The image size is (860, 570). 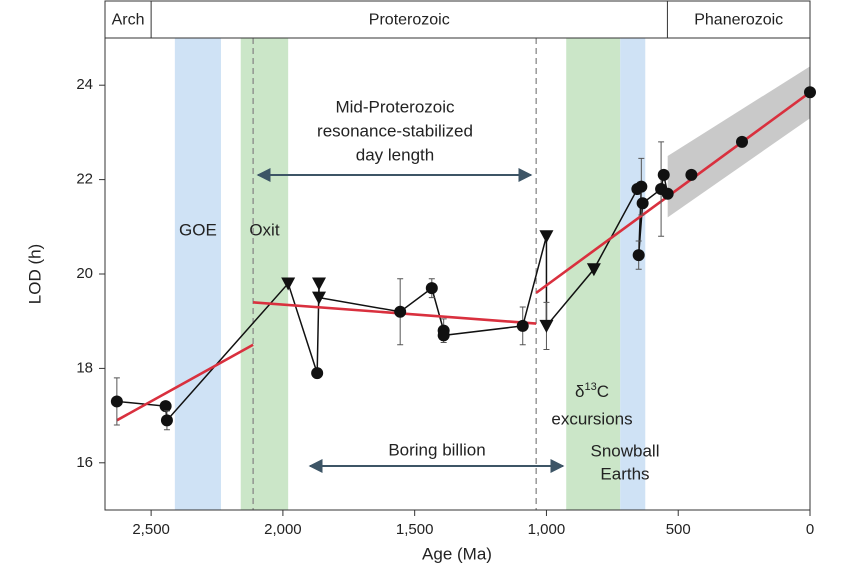 I want to click on annotation-part: 13, so click(x=590, y=387).